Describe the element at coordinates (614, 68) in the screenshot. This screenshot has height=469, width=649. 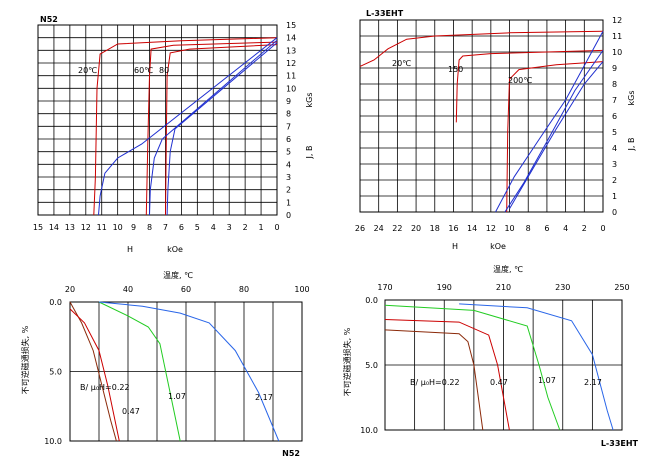
I see `l33eht-demag-y-tick: 9` at that location.